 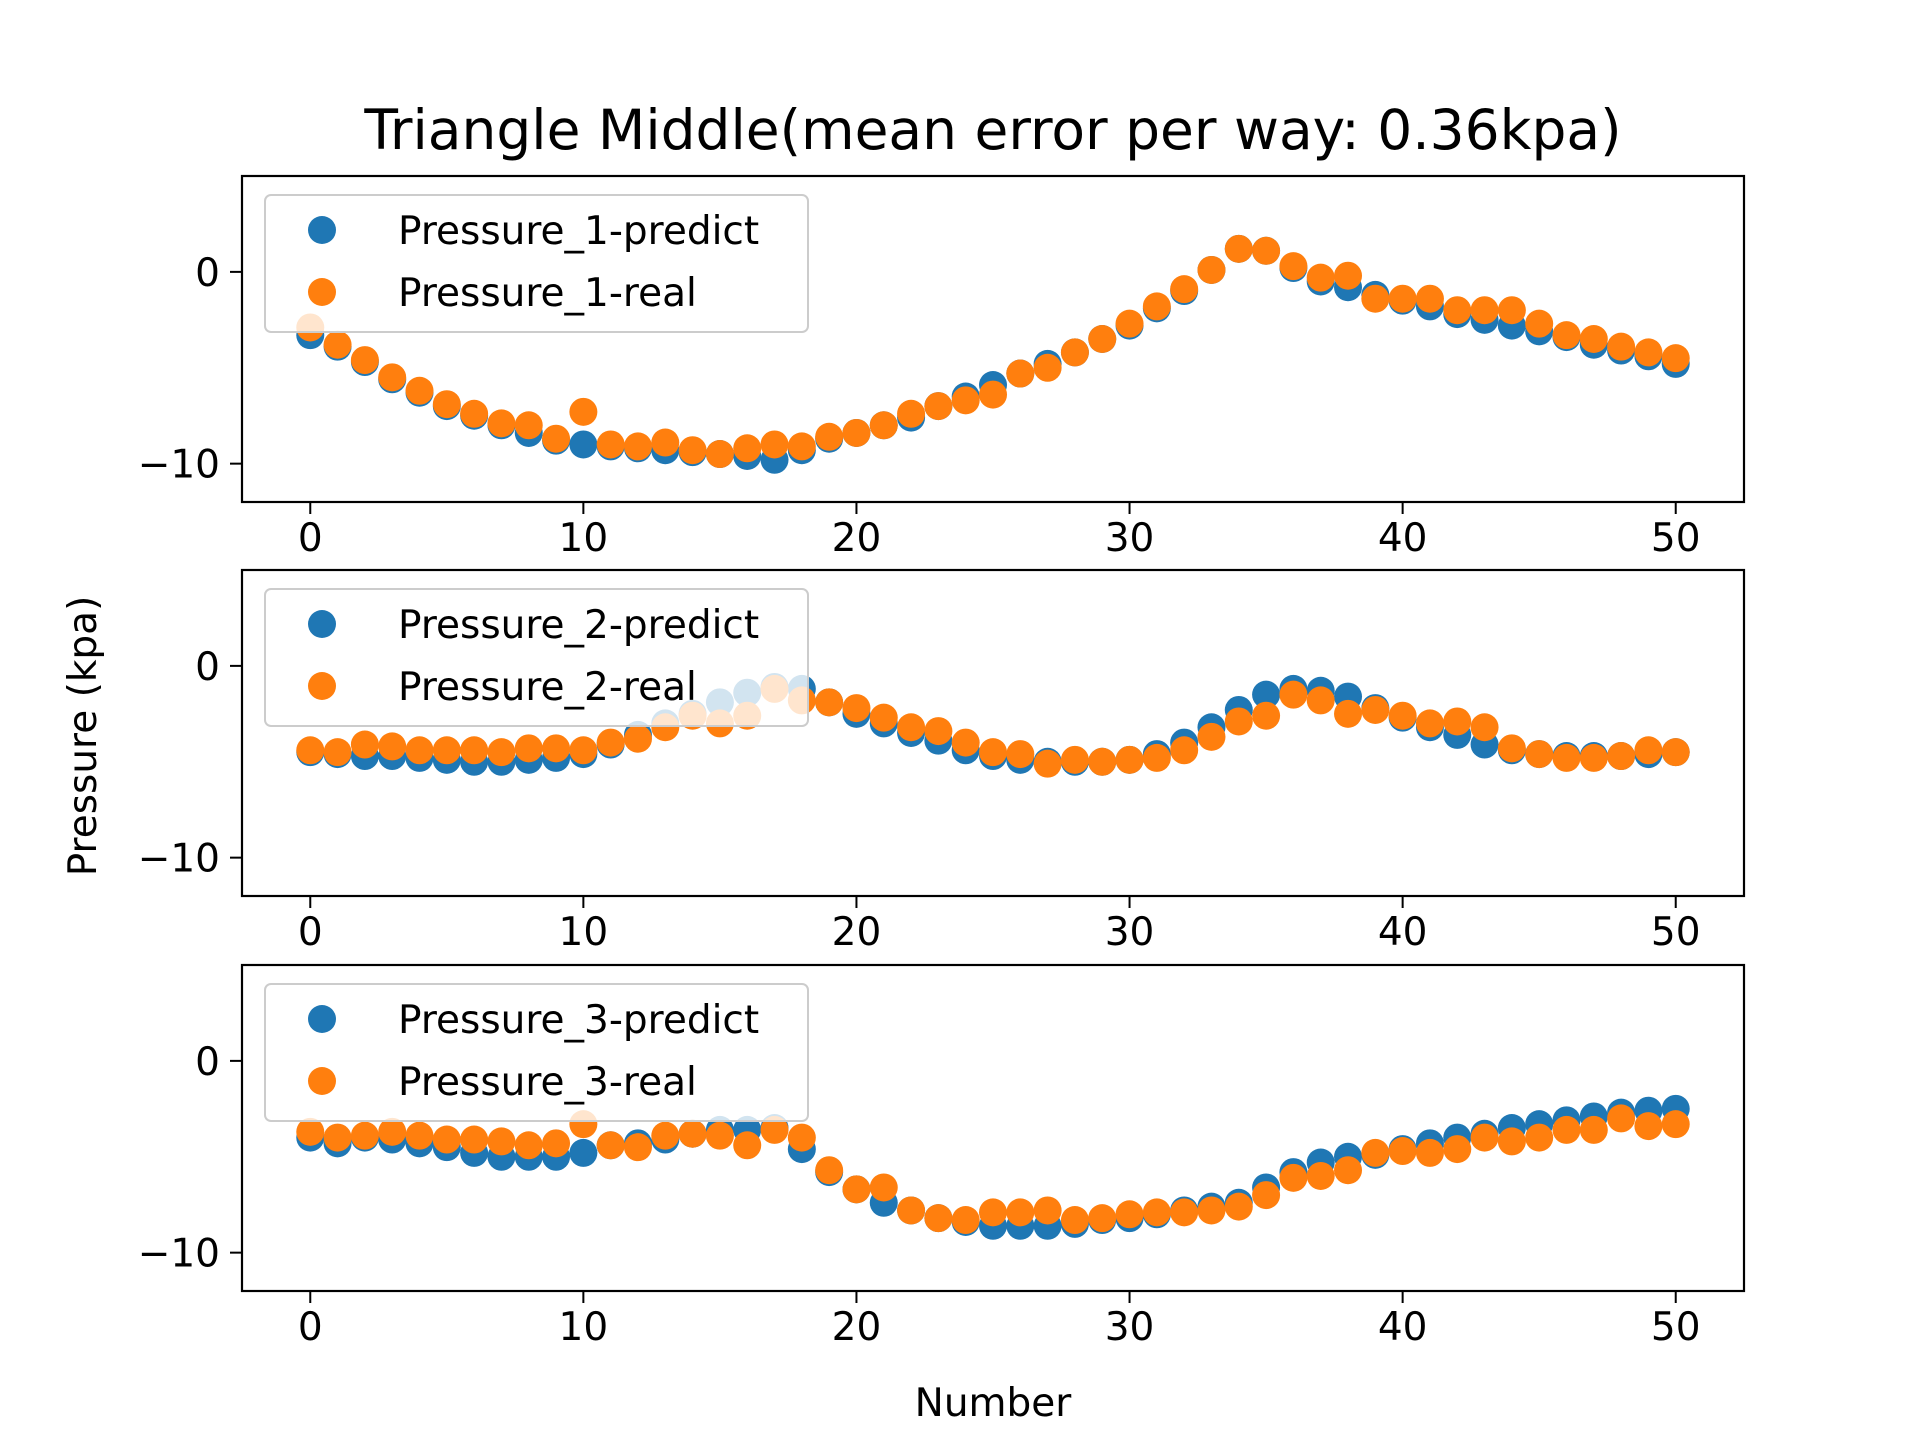 I want to click on legend-label: Pressure_3-real, so click(x=547, y=1082).